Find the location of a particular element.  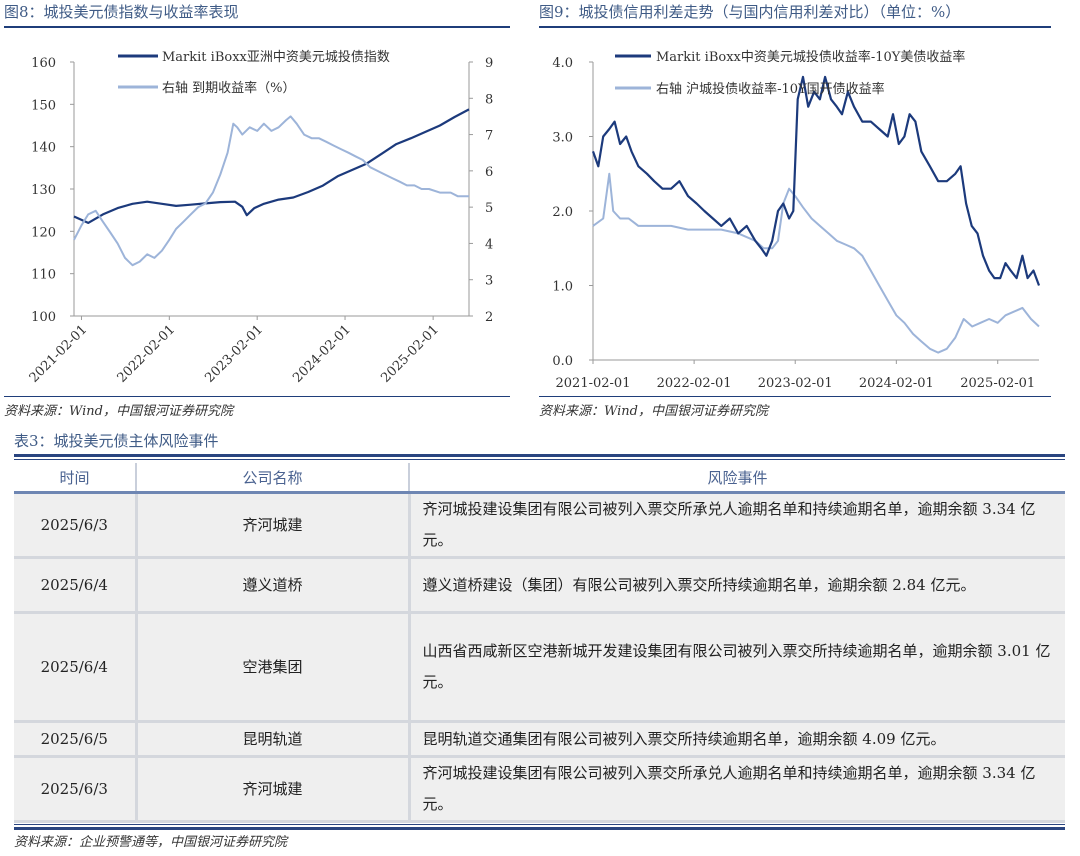

header-company: 公司名称 is located at coordinates (273, 478).